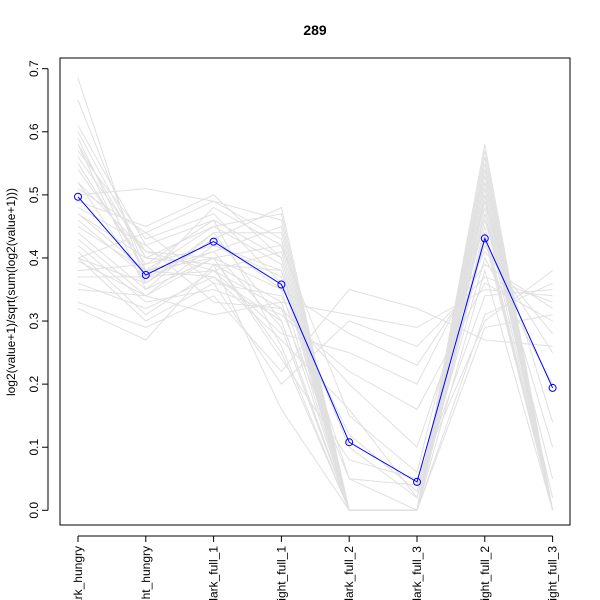 This screenshot has height=600, width=600. I want to click on x-tick-label: dark_full_1, so click(214, 573).